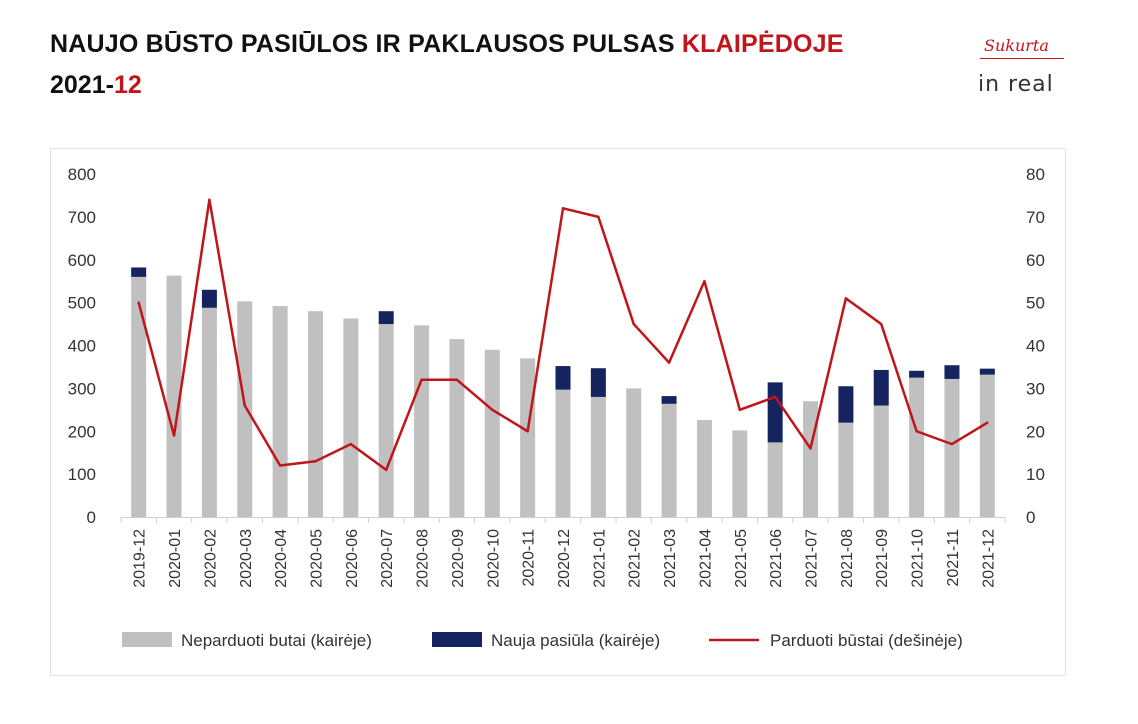  Describe the element at coordinates (635, 558) in the screenshot. I see `x-tick-label: 2021-02` at that location.